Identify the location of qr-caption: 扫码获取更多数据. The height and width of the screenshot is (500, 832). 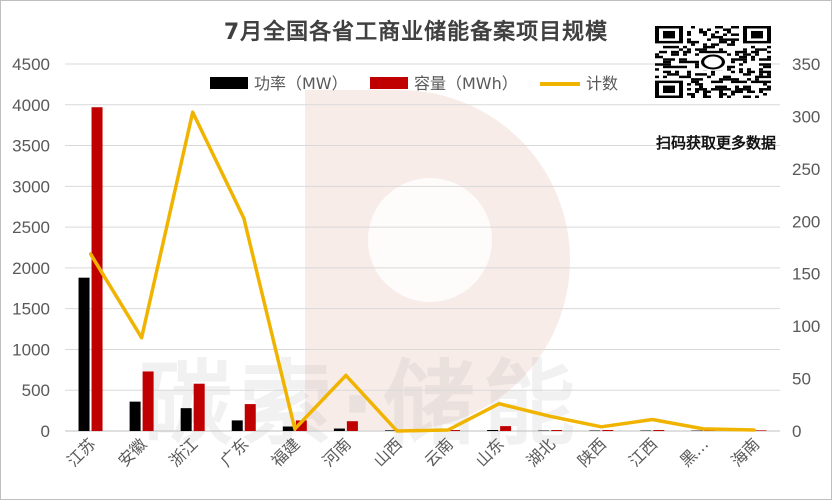
(715, 143).